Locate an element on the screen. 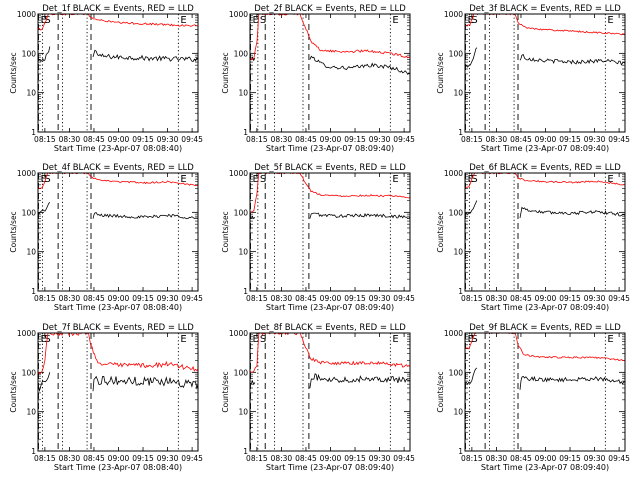  chart-title: Det_9f BLACK = Events, RED = LLD is located at coordinates (545, 328).